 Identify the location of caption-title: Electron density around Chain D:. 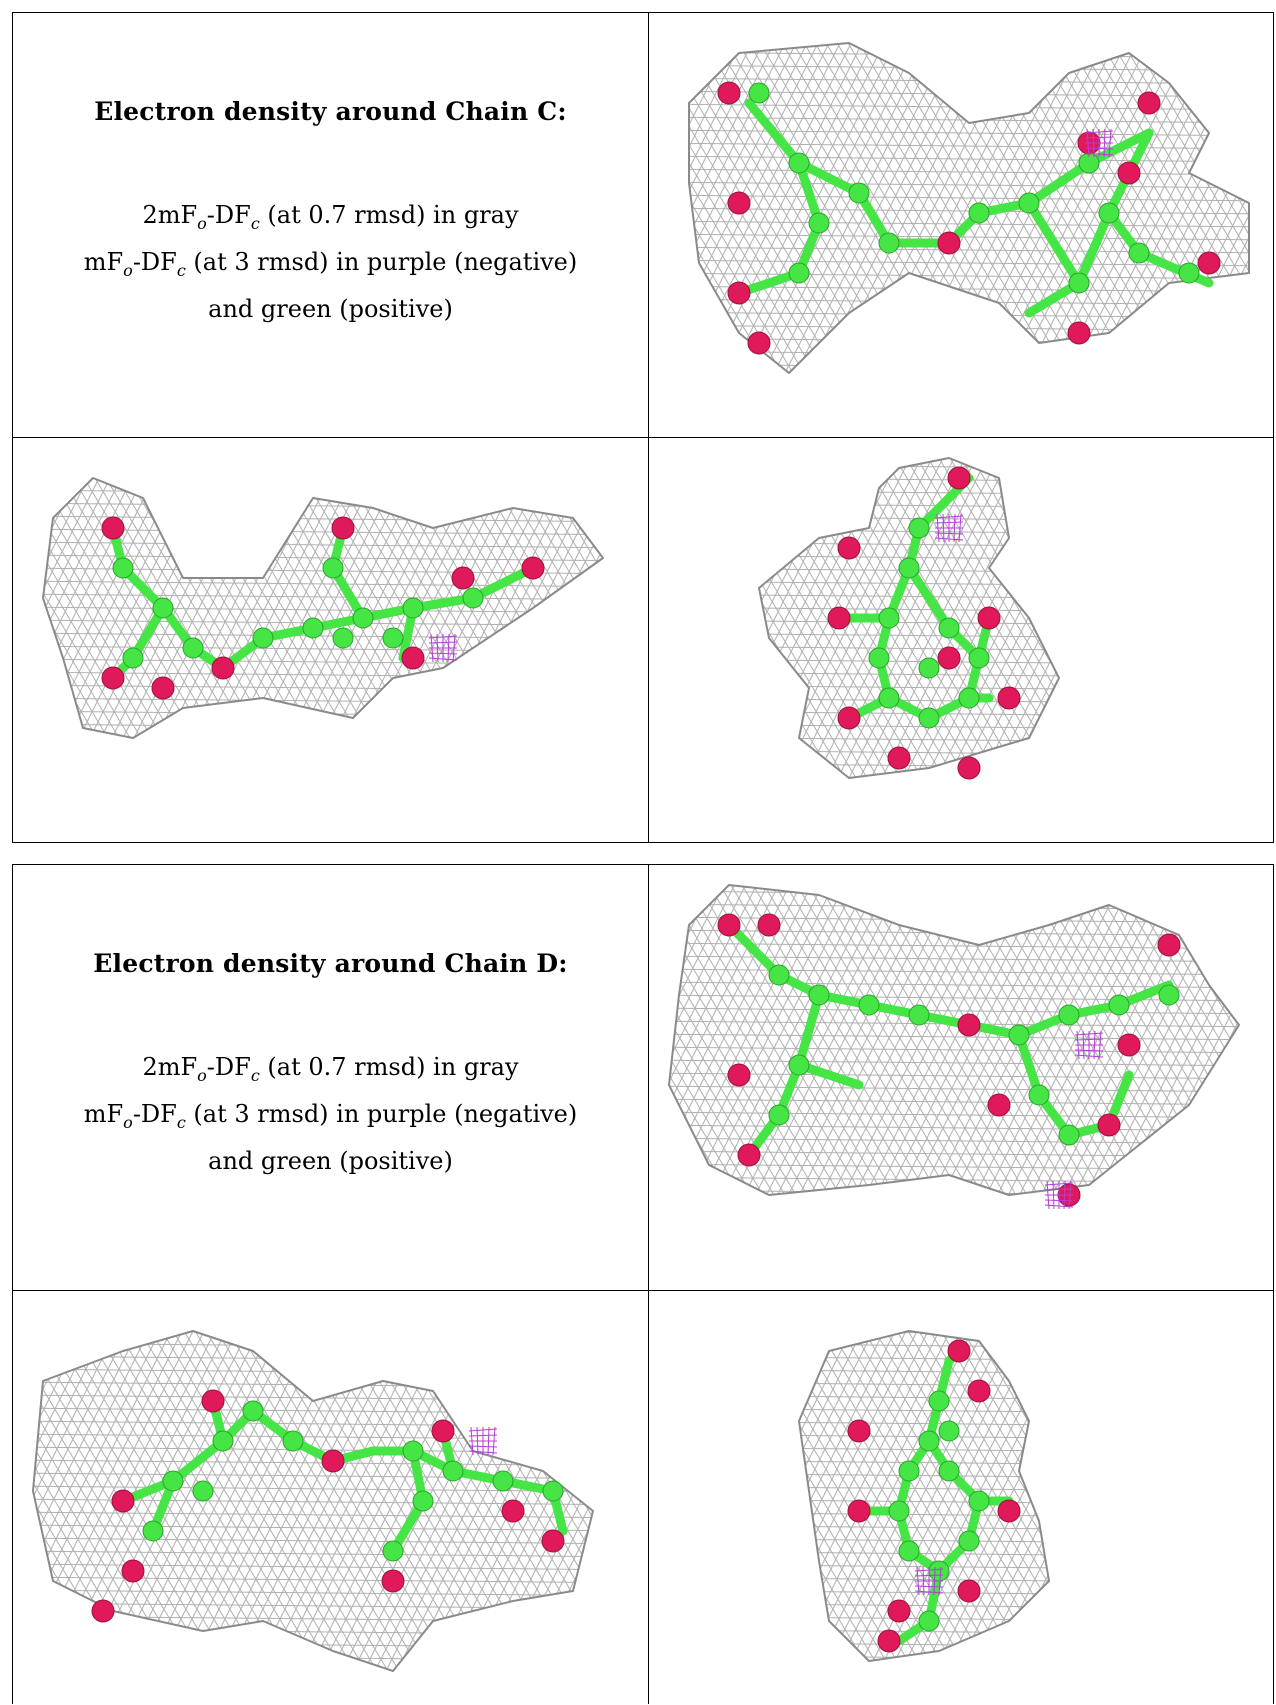
(330, 963).